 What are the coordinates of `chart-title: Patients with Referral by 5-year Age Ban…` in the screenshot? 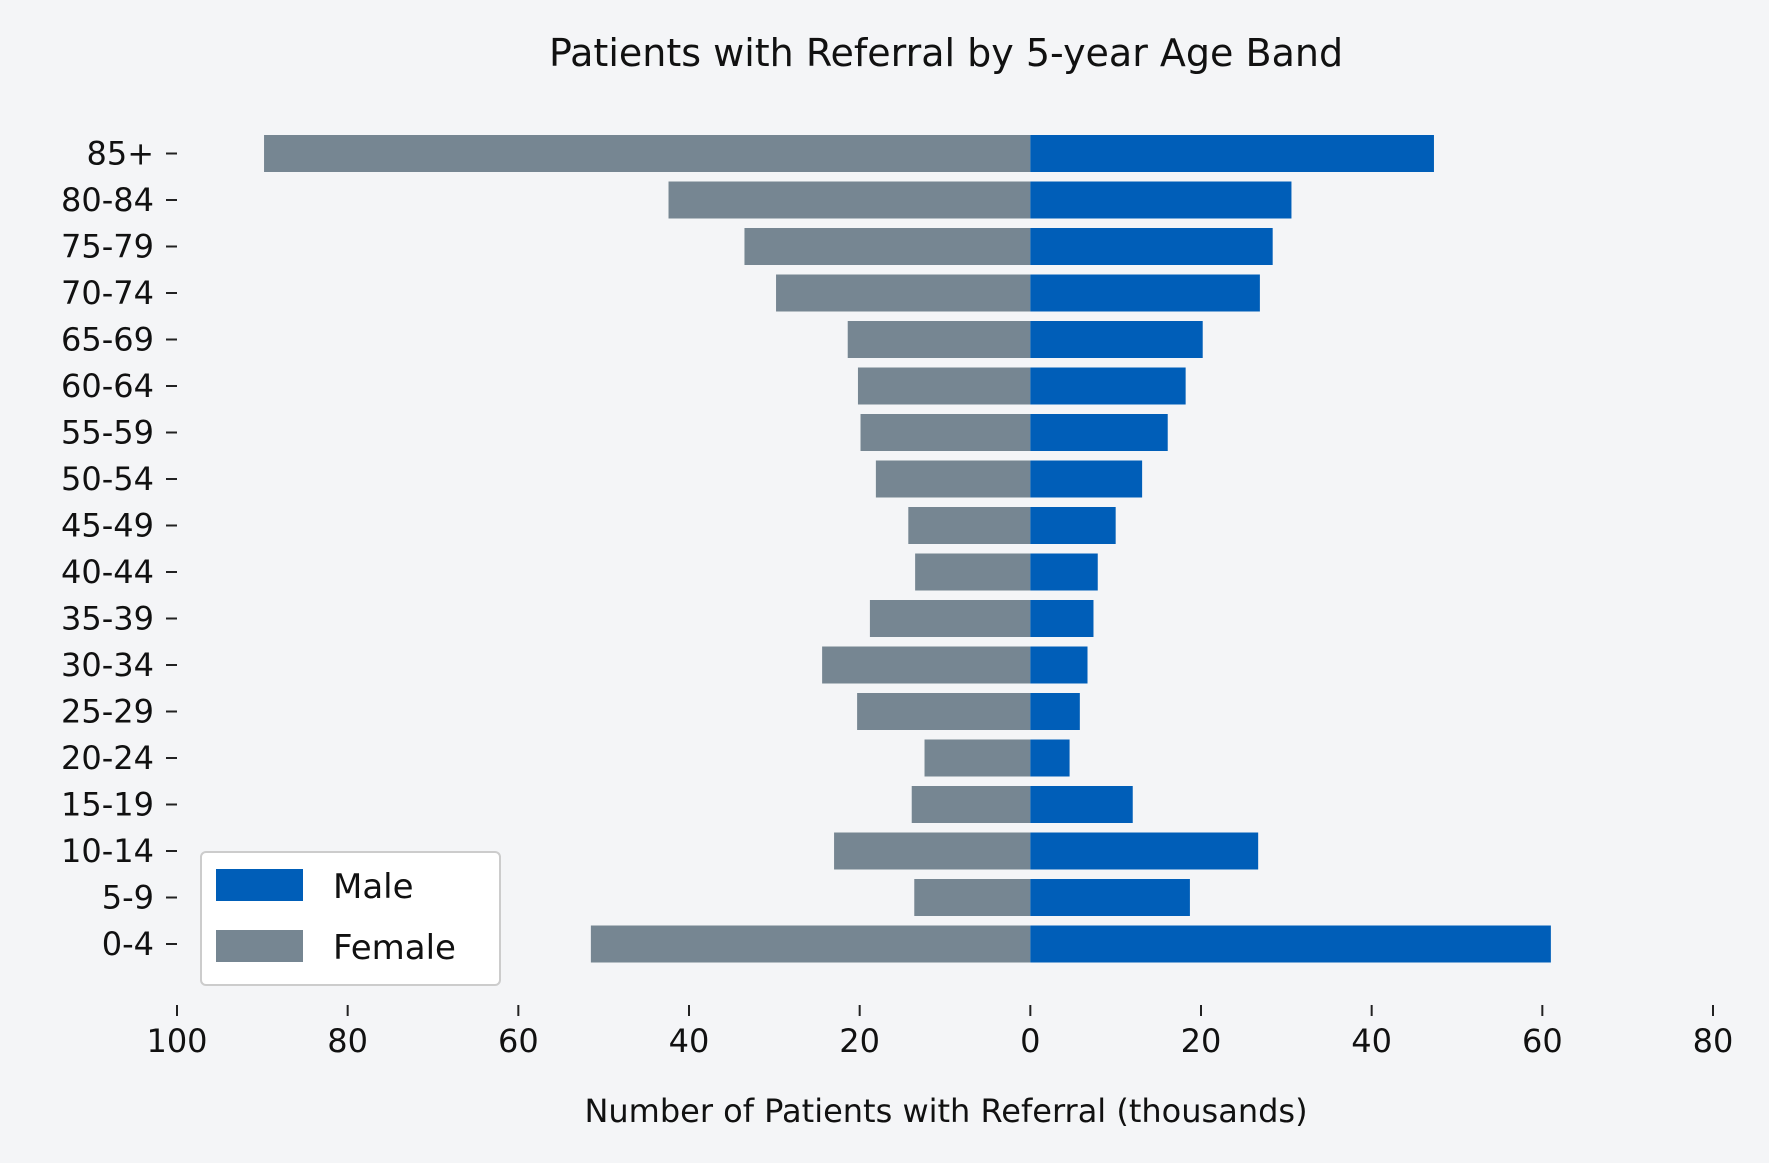 It's located at (946, 53).